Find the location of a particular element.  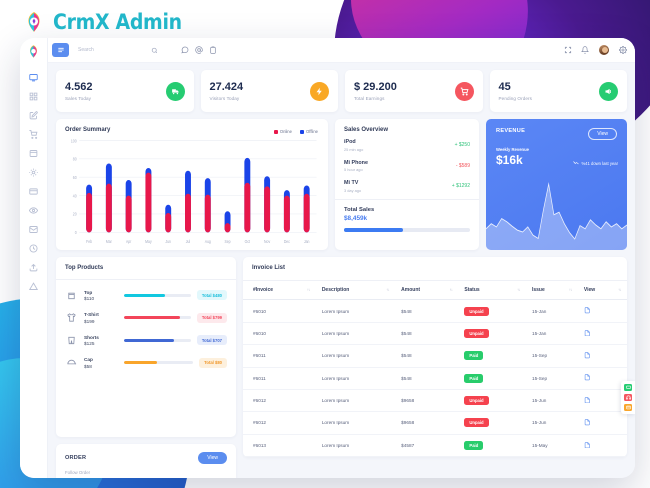

column-header-status: Status ↑↓ is located at coordinates (492, 290).